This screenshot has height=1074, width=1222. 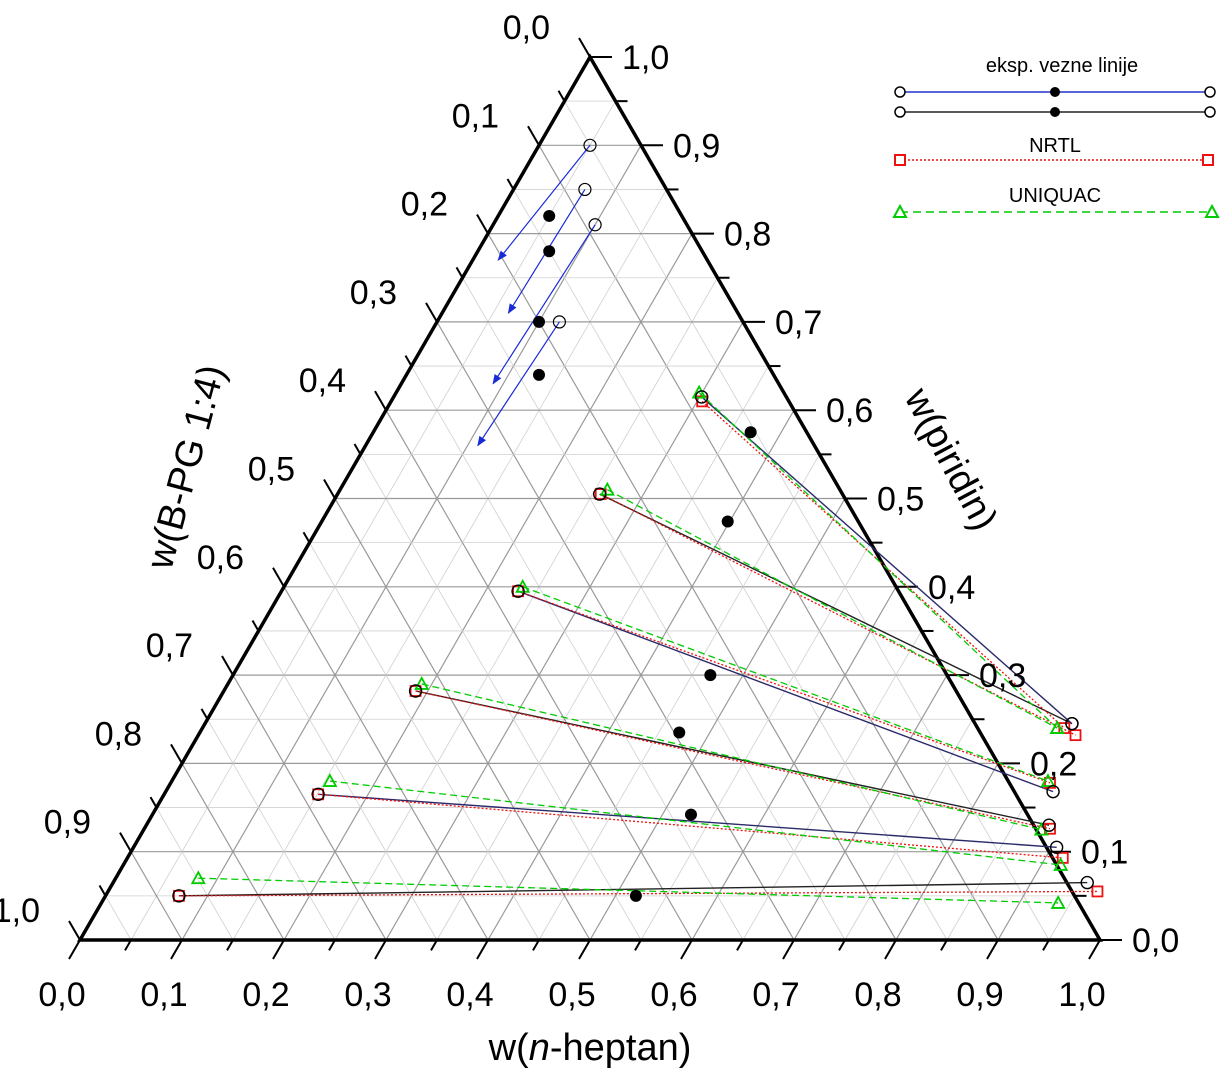 I want to click on legend-marker-nrtl-left, so click(x=900, y=160).